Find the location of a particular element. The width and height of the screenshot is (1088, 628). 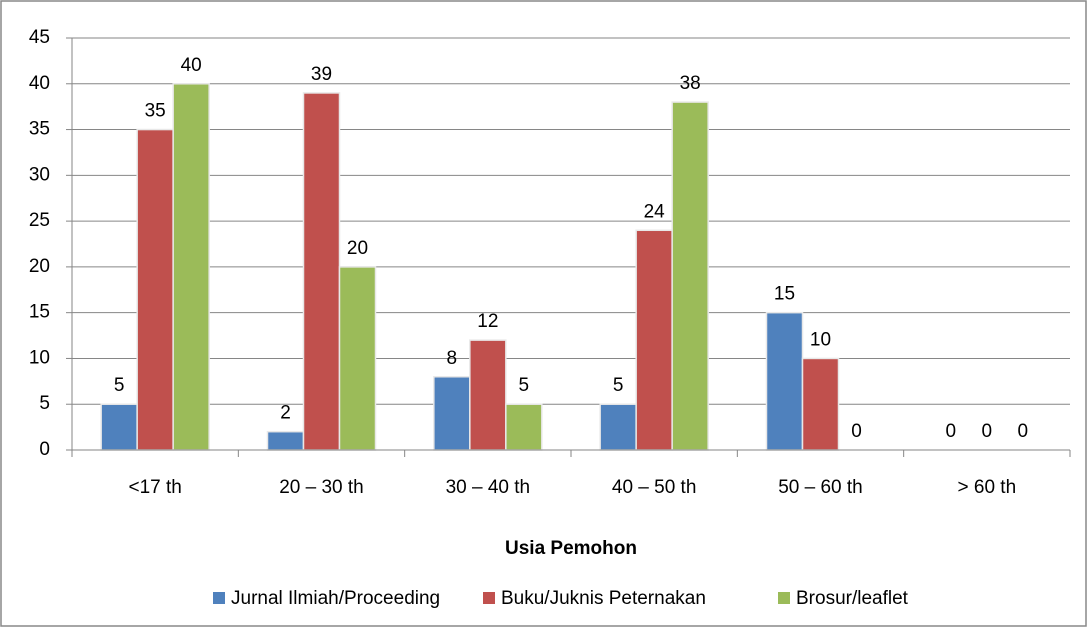

y-tick-label: 35 is located at coordinates (39, 129).